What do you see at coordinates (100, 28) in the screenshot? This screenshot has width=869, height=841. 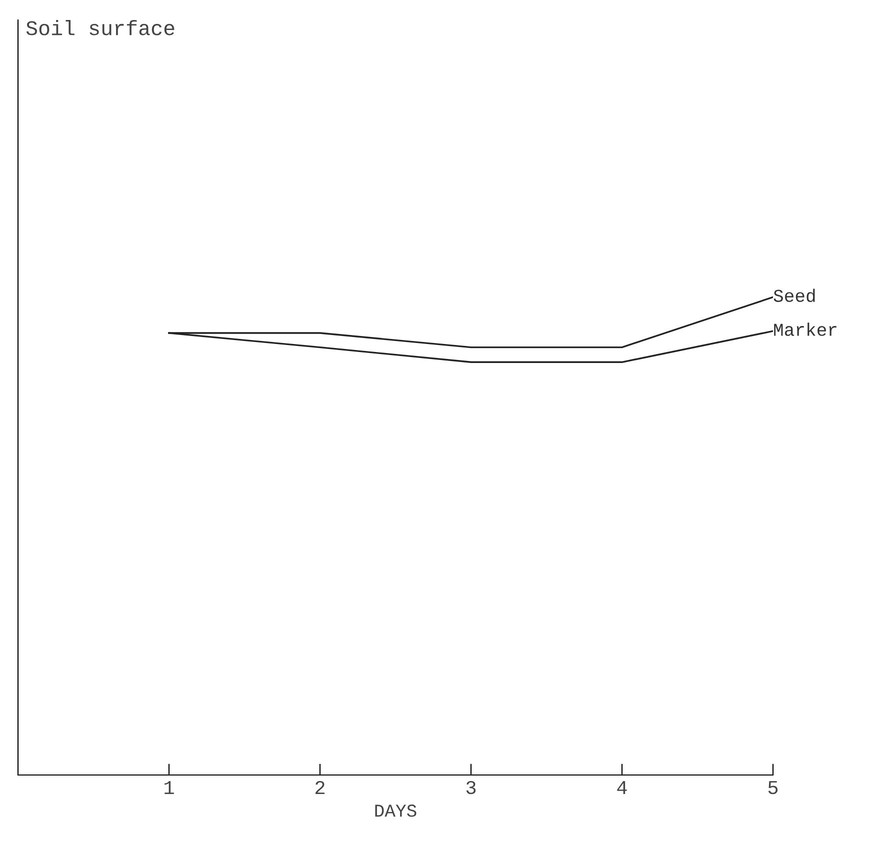 I see `text: Soil surface` at bounding box center [100, 28].